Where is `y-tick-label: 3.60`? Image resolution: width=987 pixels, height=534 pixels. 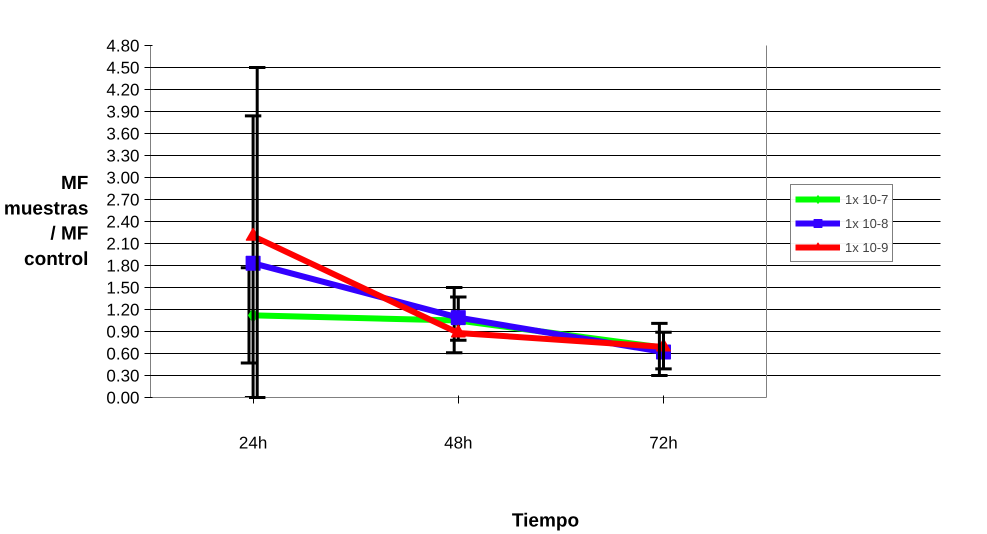
y-tick-label: 3.60 is located at coordinates (123, 134).